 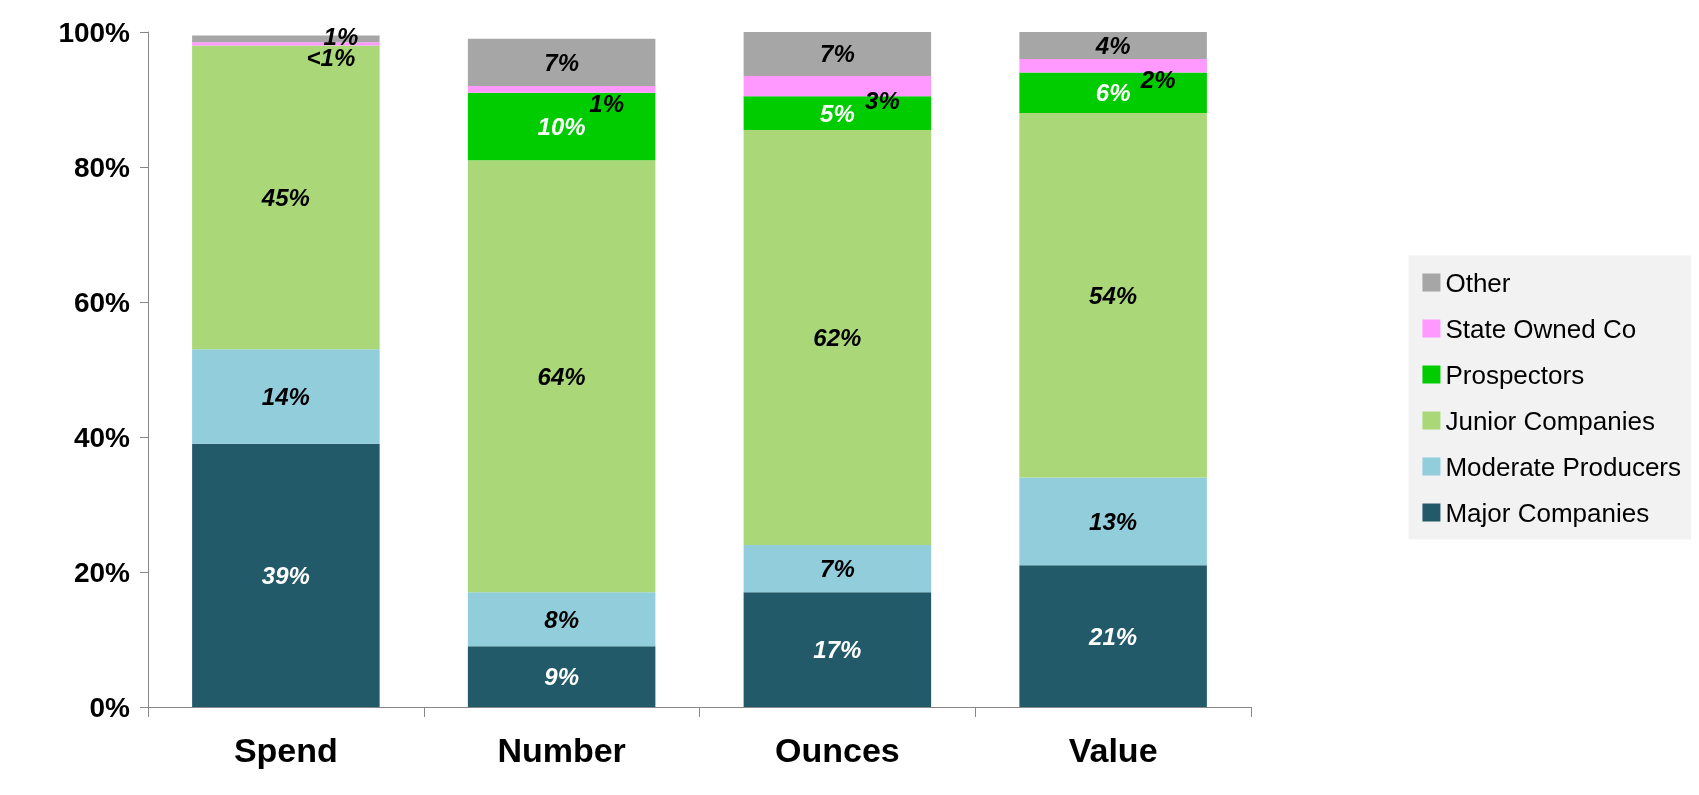 What do you see at coordinates (1515, 374) in the screenshot?
I see `legend-label: Prospectors` at bounding box center [1515, 374].